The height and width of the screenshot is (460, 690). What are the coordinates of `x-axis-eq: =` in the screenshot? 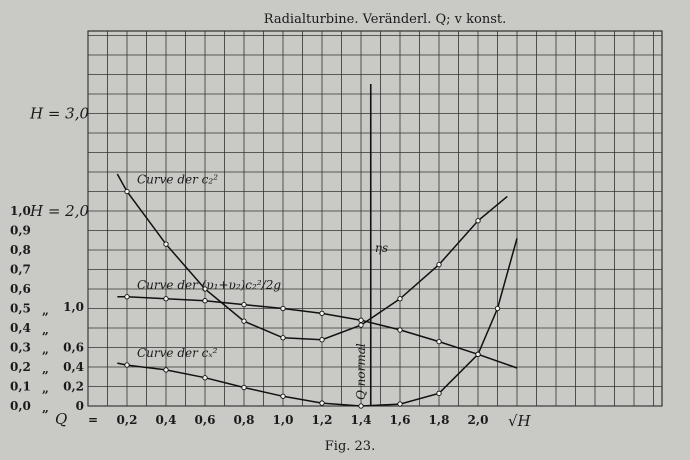 It's located at (93, 420).